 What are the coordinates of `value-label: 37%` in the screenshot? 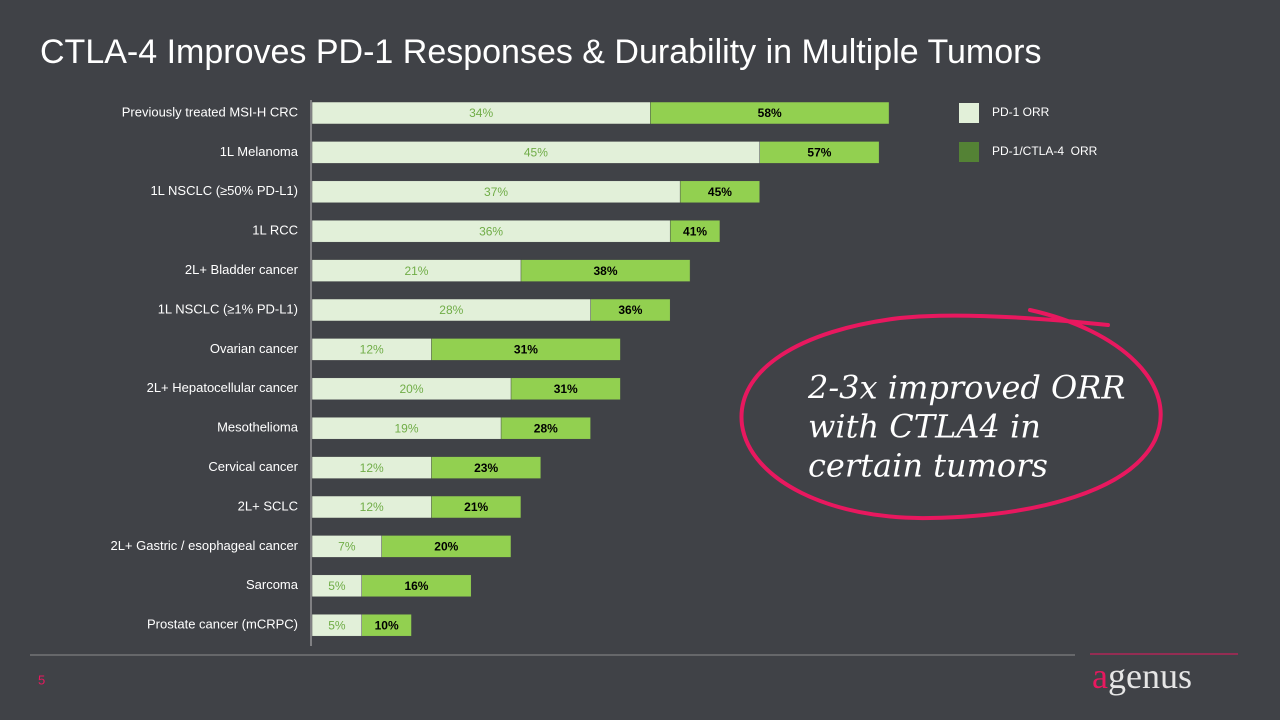 It's located at (496, 192).